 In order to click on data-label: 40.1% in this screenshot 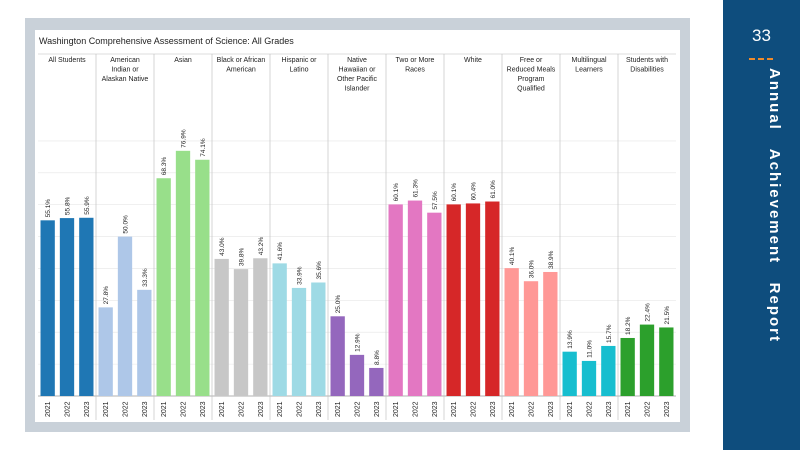, I will do `click(512, 256)`.